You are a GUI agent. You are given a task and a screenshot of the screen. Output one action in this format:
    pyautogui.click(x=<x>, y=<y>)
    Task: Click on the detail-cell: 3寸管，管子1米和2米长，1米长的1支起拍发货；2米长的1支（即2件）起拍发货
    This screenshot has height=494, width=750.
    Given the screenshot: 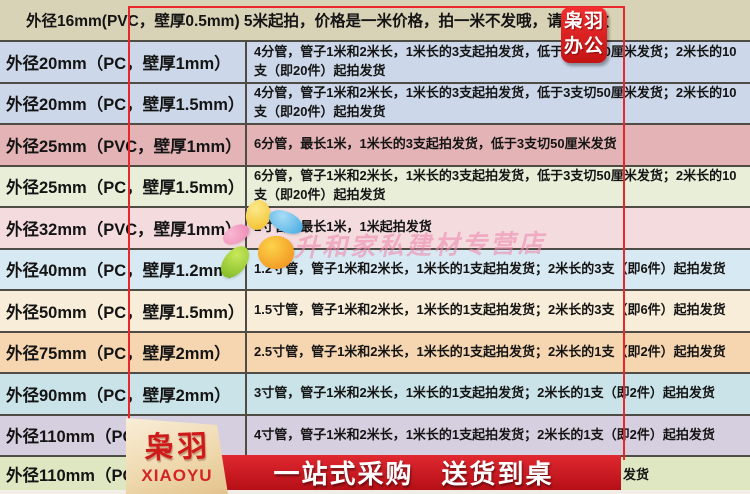 What is the action you would take?
    pyautogui.click(x=497, y=394)
    